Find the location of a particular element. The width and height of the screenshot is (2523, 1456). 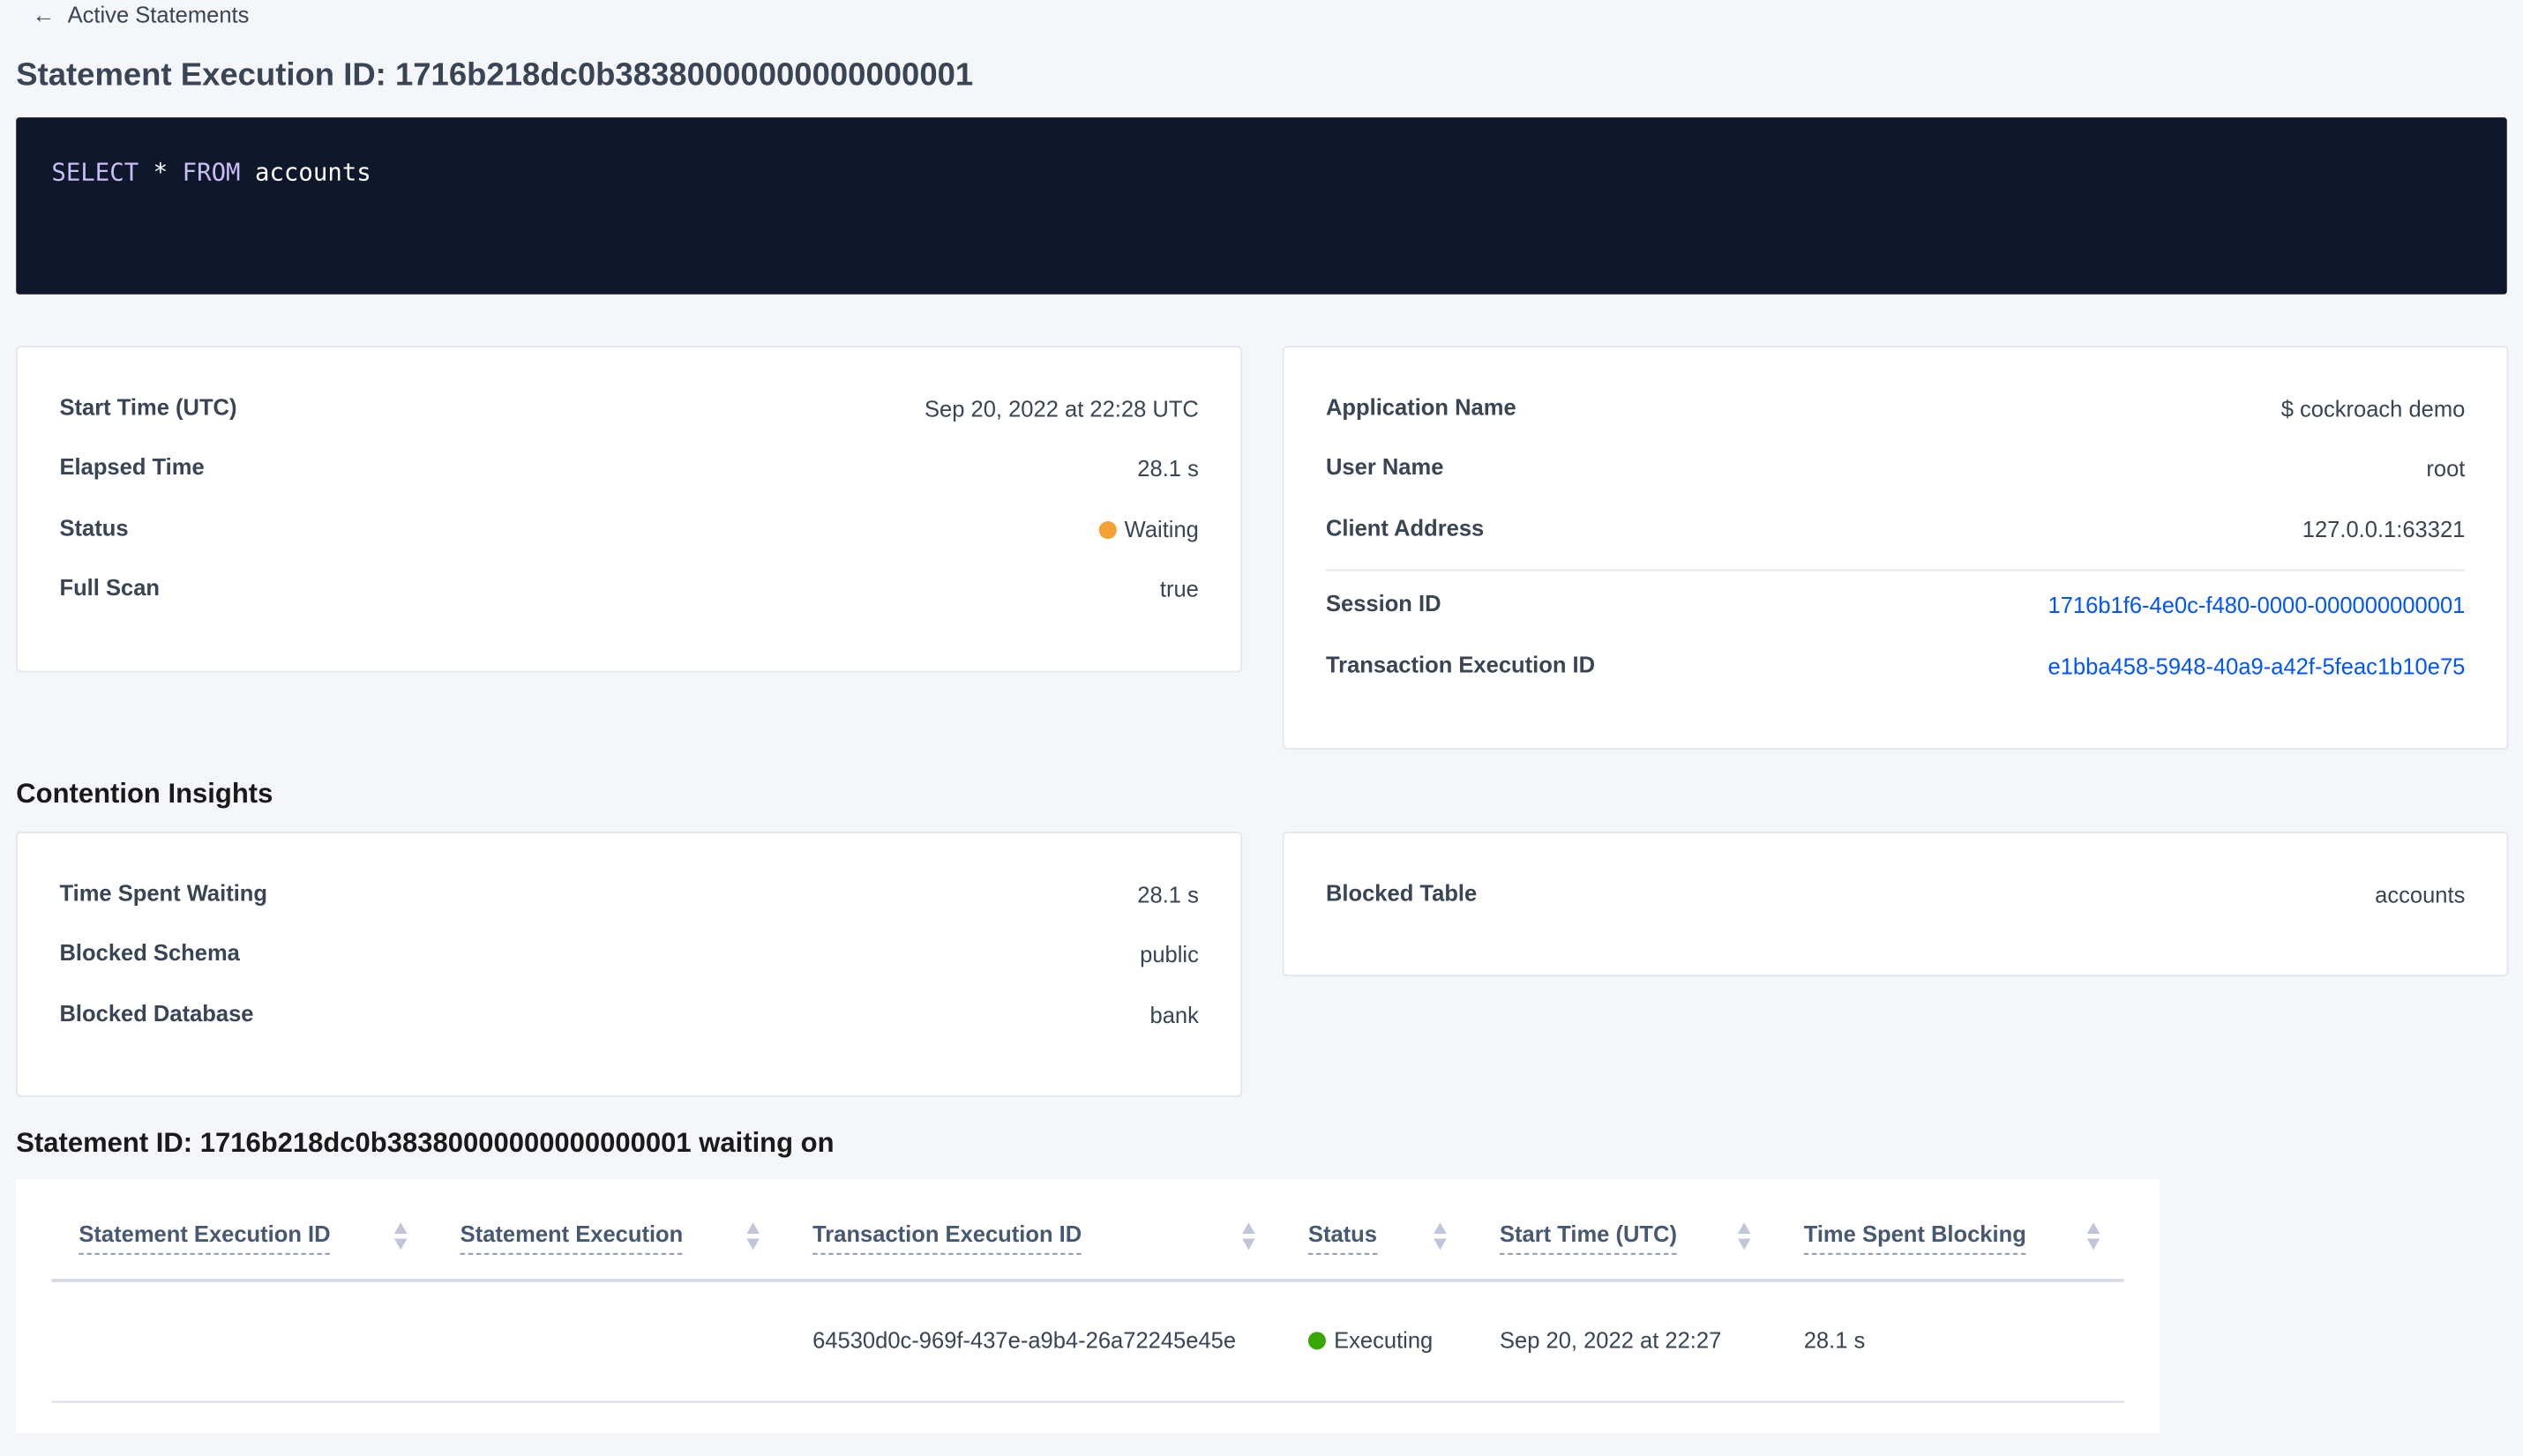

info-value: 127.0.0.1:63321 is located at coordinates (2384, 529).